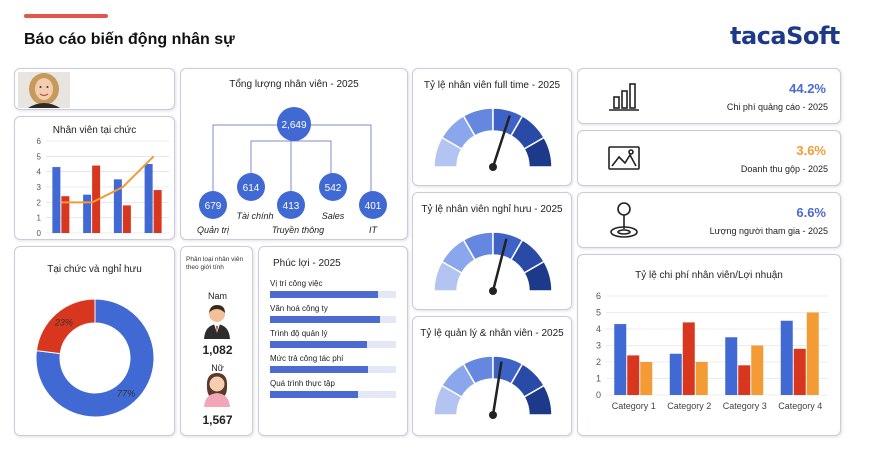 The width and height of the screenshot is (869, 460). What do you see at coordinates (217, 420) in the screenshot?
I see `female-count: 1,567` at bounding box center [217, 420].